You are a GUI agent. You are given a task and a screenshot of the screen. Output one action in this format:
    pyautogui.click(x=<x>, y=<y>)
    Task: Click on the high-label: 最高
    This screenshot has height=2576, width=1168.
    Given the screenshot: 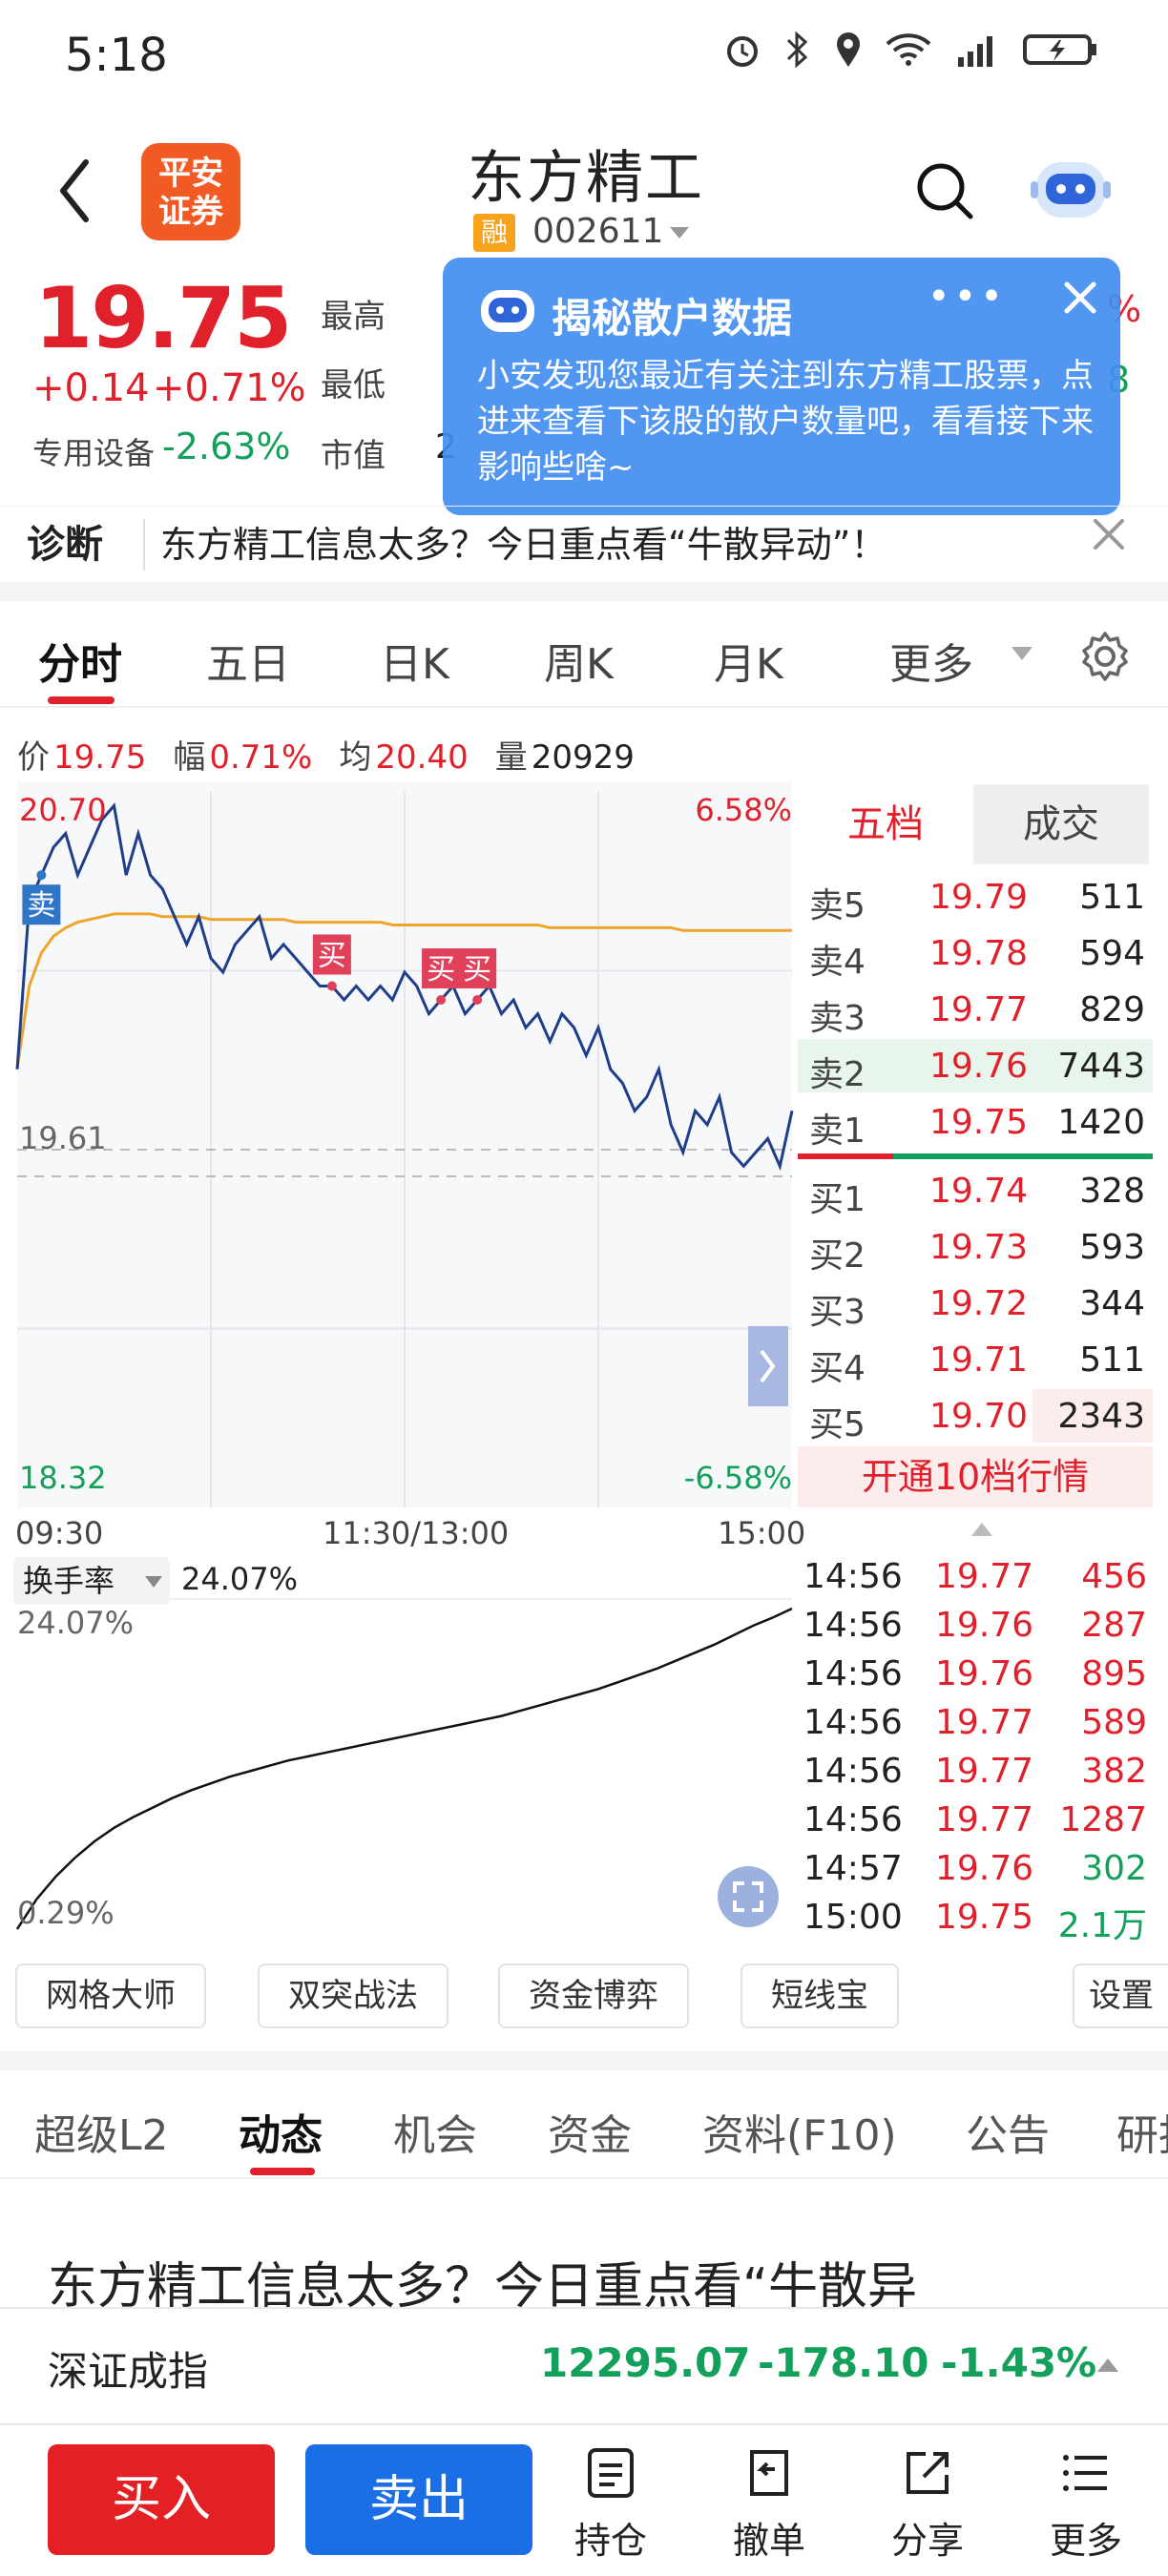 What is the action you would take?
    pyautogui.click(x=353, y=317)
    